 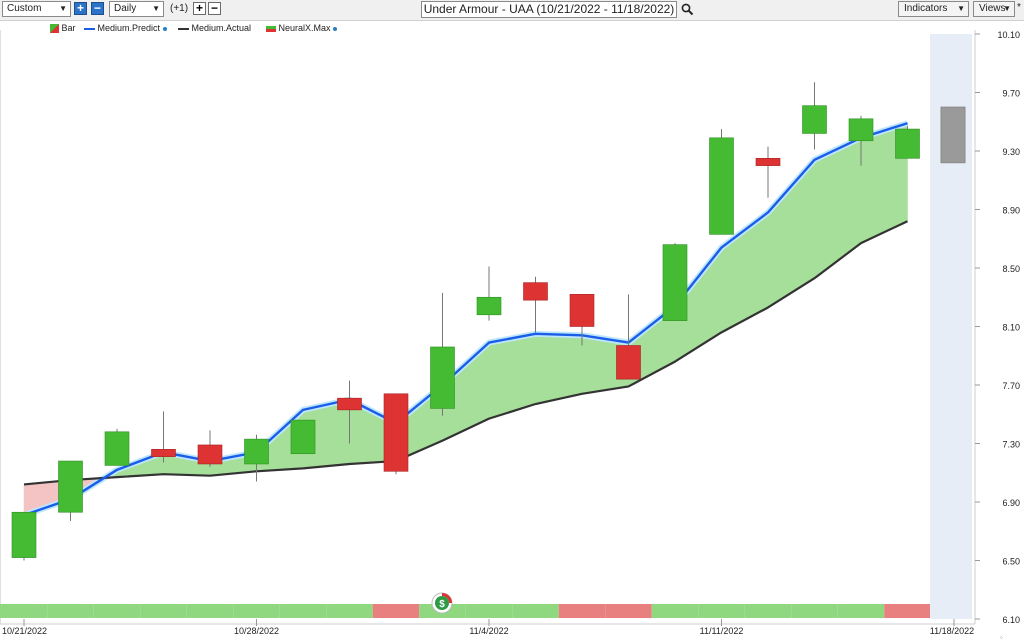 I want to click on legend-actual-label: Medium.Actual, so click(x=221, y=28).